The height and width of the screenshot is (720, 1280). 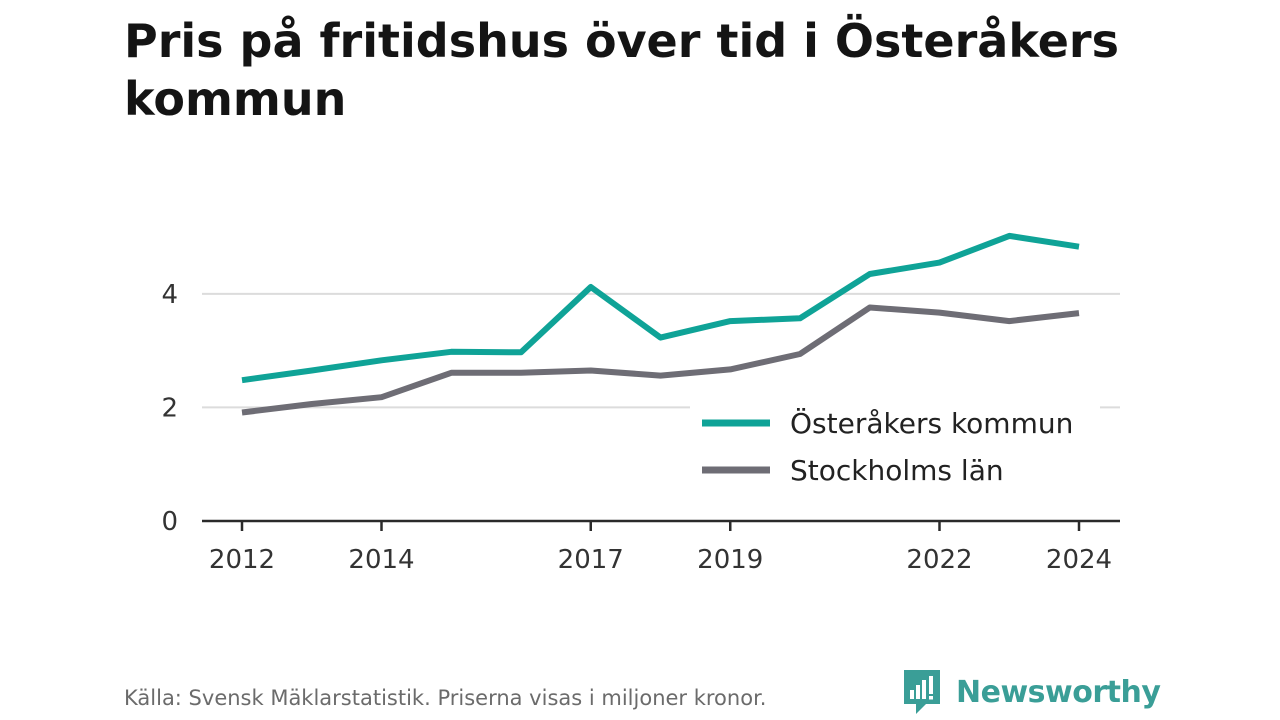 What do you see at coordinates (1058, 692) in the screenshot?
I see `brand-name: Newsworthy` at bounding box center [1058, 692].